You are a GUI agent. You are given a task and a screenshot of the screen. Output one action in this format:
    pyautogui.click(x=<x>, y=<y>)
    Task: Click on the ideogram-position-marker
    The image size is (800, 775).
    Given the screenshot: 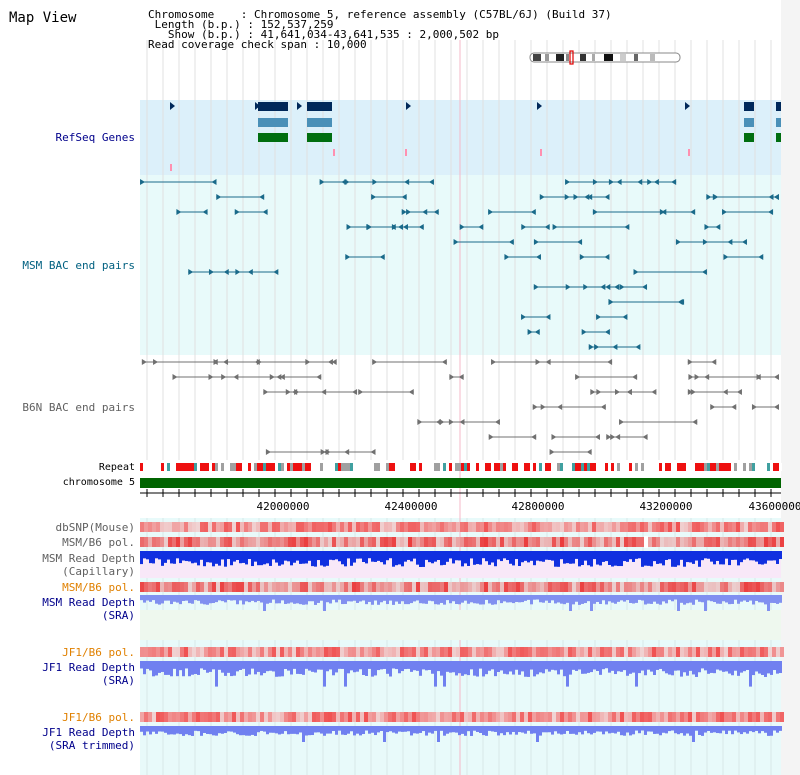 What is the action you would take?
    pyautogui.click(x=571, y=57)
    